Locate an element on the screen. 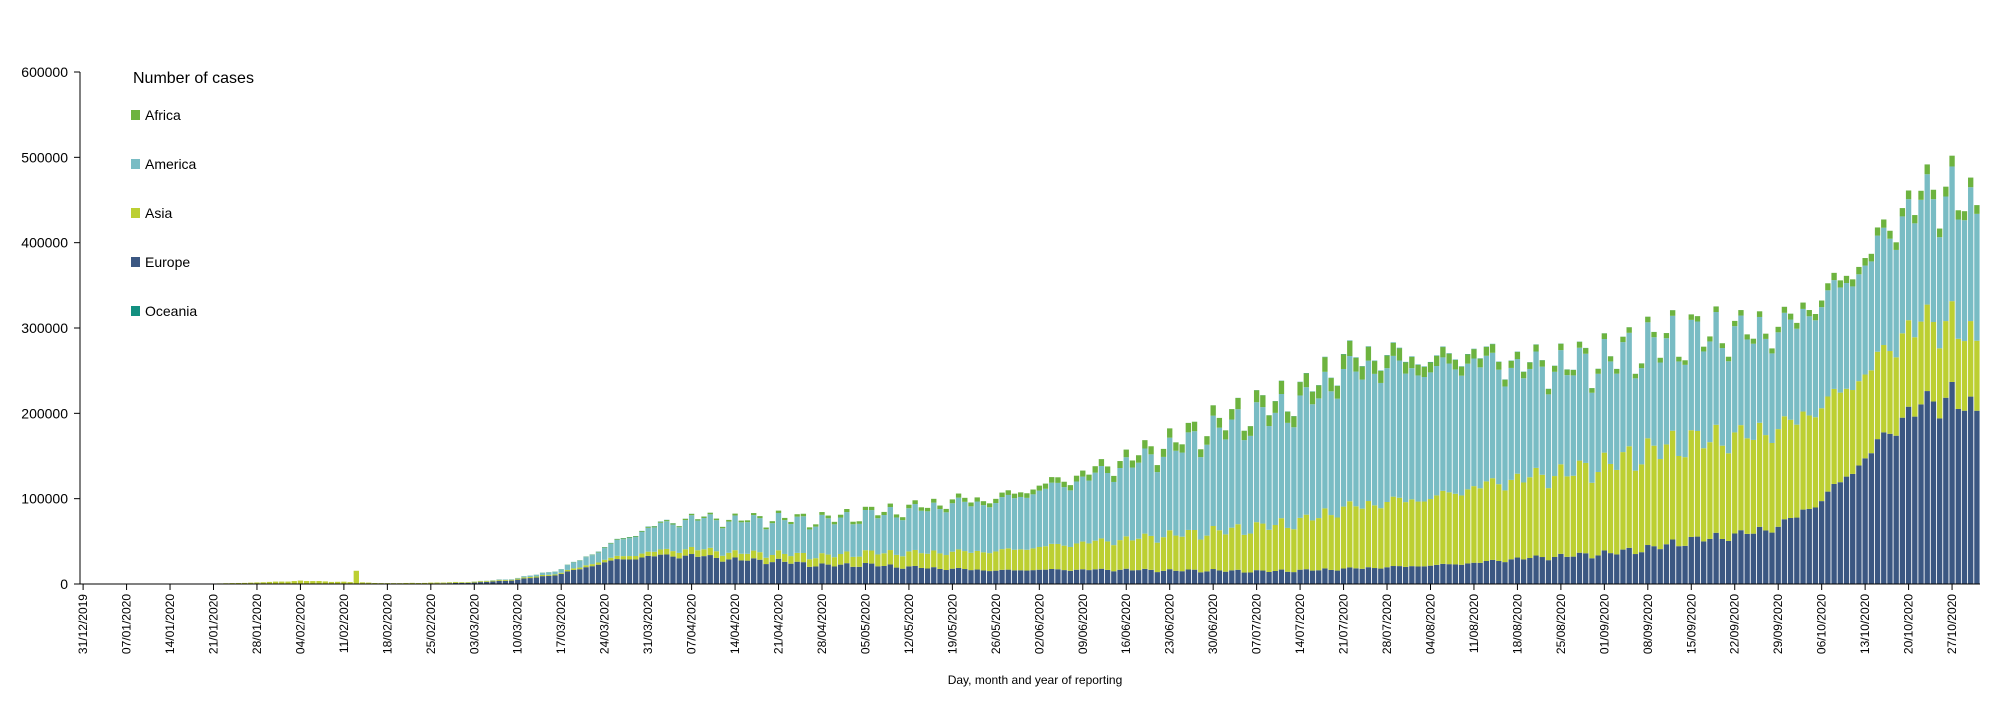 This screenshot has width=2000, height=725. x-tick-label: 28/01/2020 is located at coordinates (257, 624).